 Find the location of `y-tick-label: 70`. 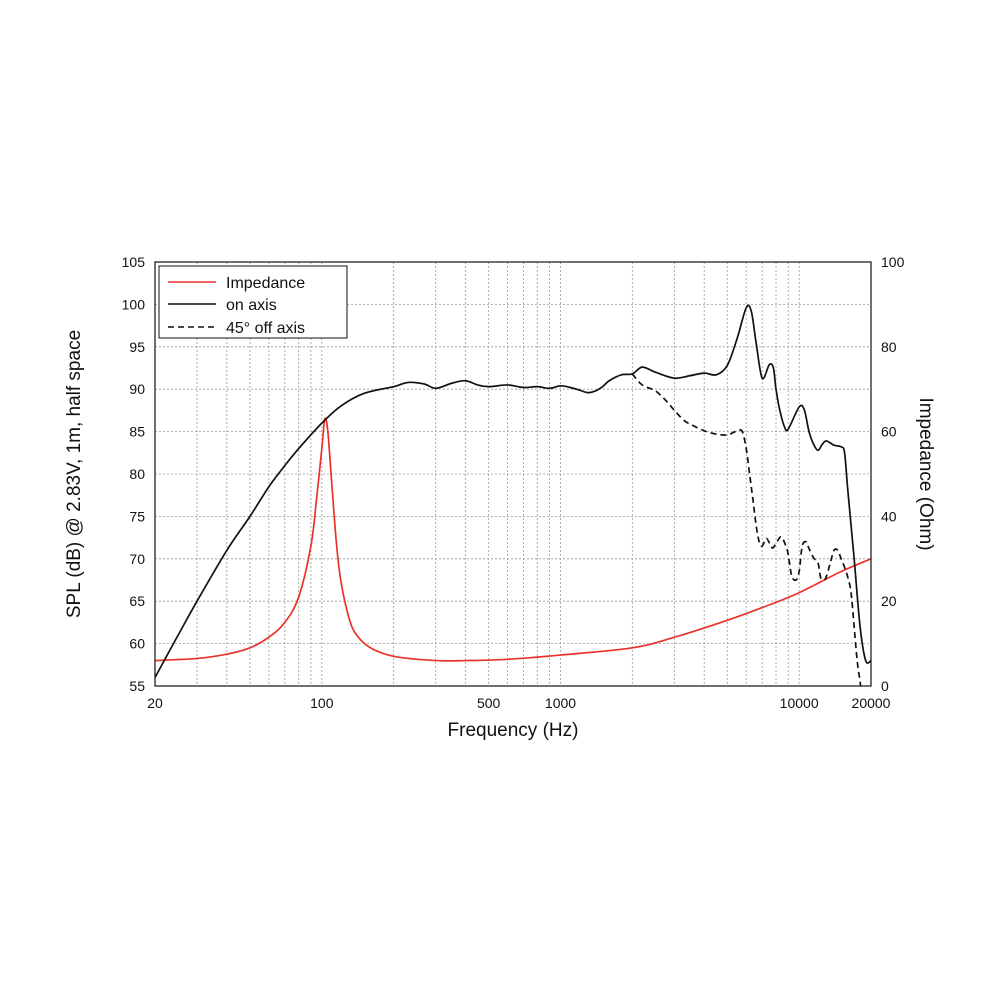

y-tick-label: 70 is located at coordinates (137, 559).